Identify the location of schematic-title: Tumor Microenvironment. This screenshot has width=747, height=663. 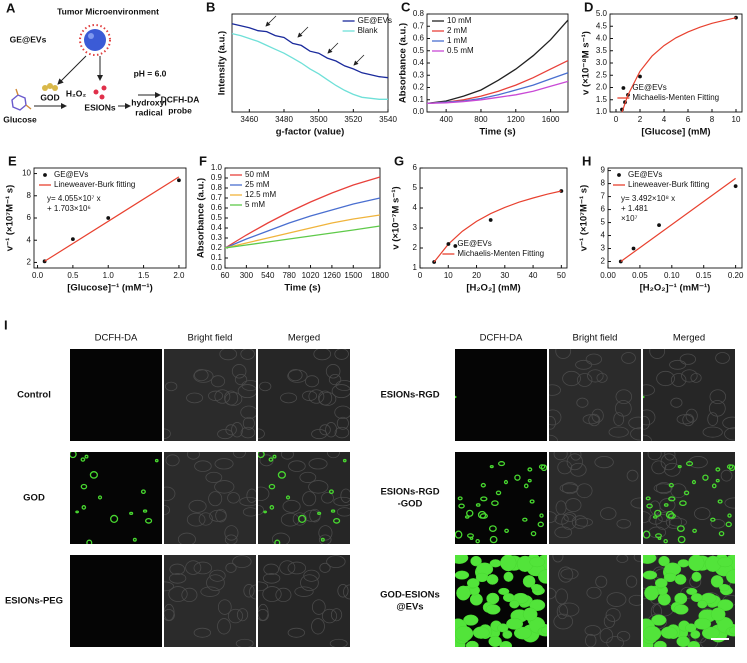
(108, 11).